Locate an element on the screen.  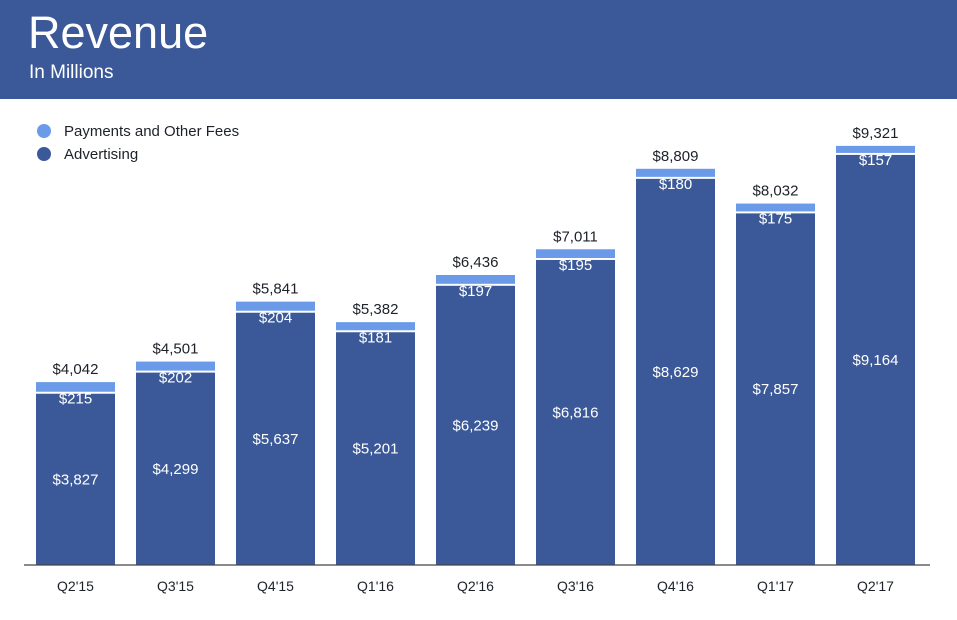
data-label-advertising-q1-17: $7,857 is located at coordinates (776, 389).